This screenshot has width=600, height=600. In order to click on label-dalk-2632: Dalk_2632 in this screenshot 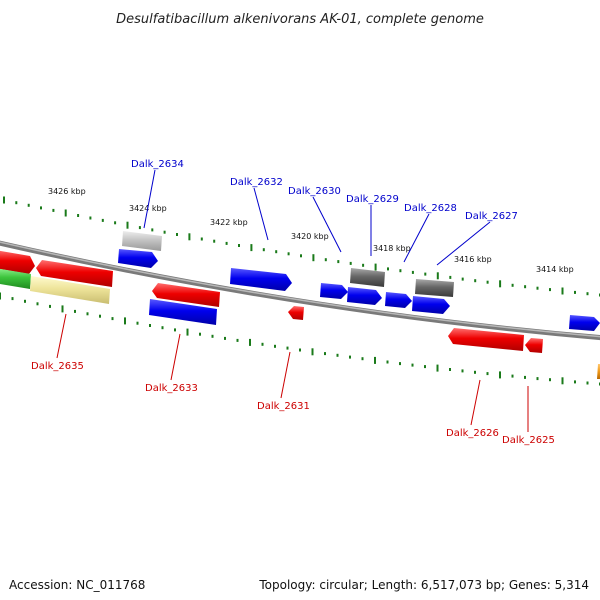, I will do `click(256, 182)`.